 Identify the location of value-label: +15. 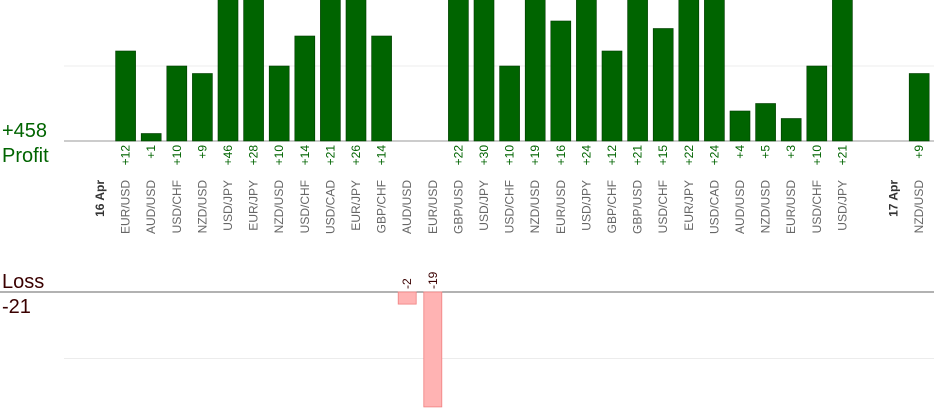
(663, 155).